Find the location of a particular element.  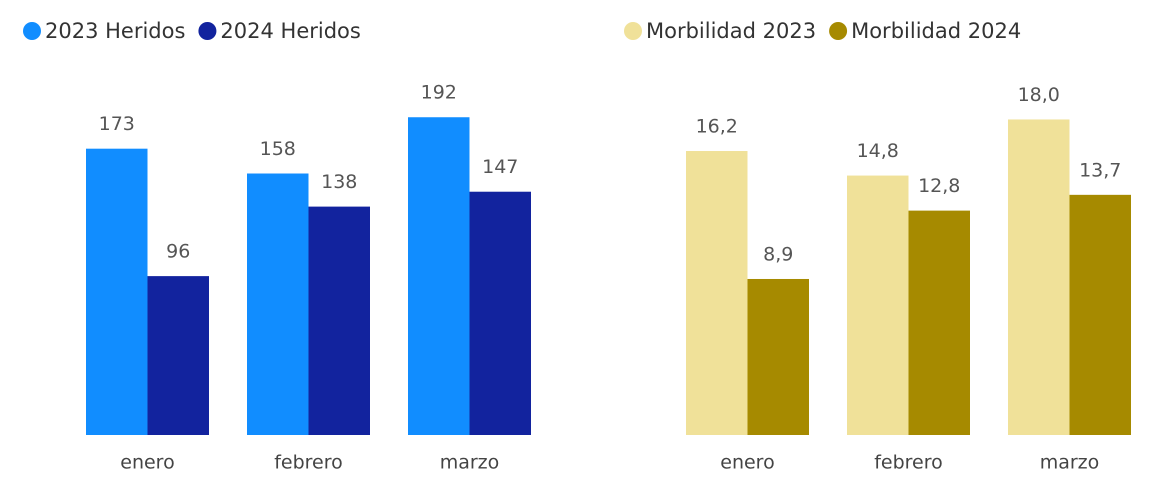

data-label: 147 is located at coordinates (500, 167).